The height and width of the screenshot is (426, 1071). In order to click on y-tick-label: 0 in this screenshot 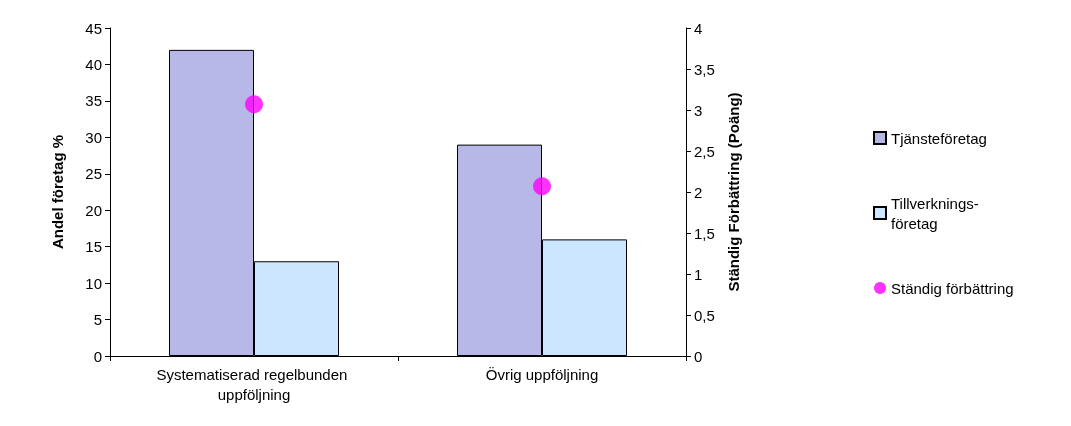, I will do `click(97, 356)`.